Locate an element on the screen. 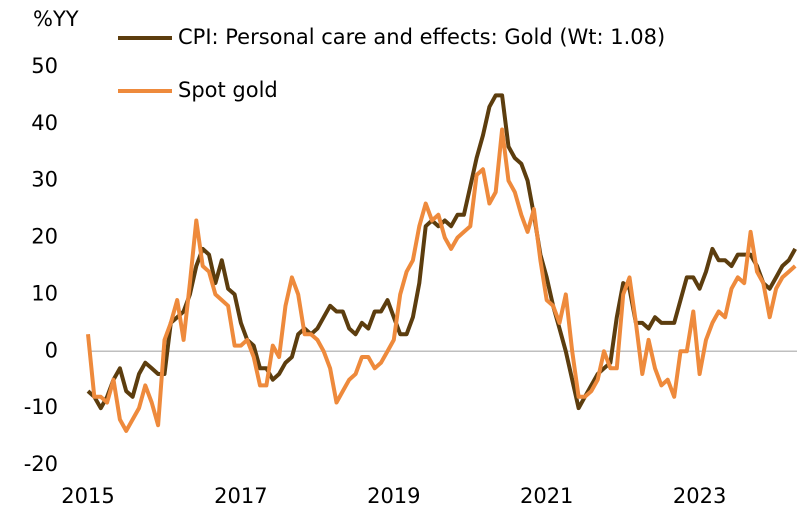 This screenshot has width=804, height=512. x-tick-label: 2015 is located at coordinates (87, 496).